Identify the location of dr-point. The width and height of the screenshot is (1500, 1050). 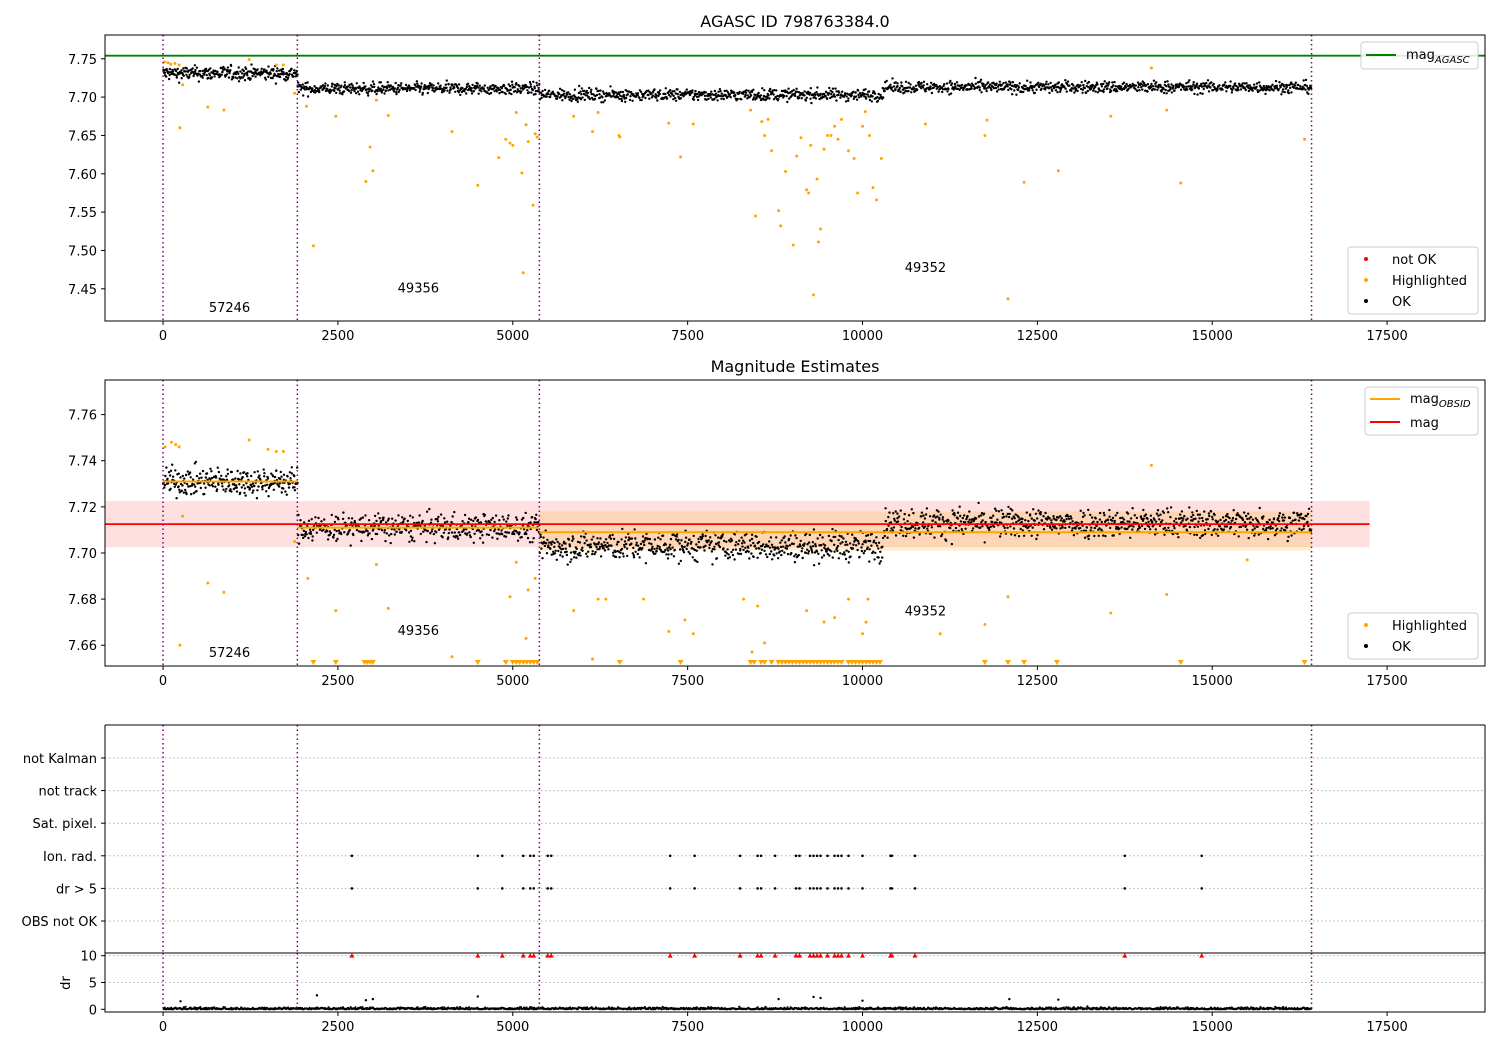
(355, 1007).